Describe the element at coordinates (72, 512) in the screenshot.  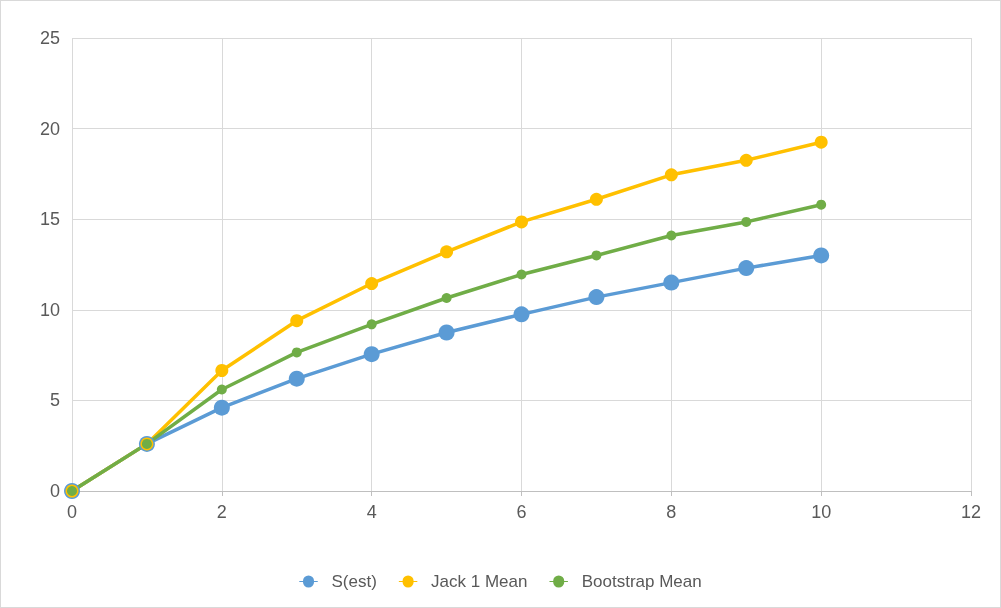
I see `x-tick-label: 0` at that location.